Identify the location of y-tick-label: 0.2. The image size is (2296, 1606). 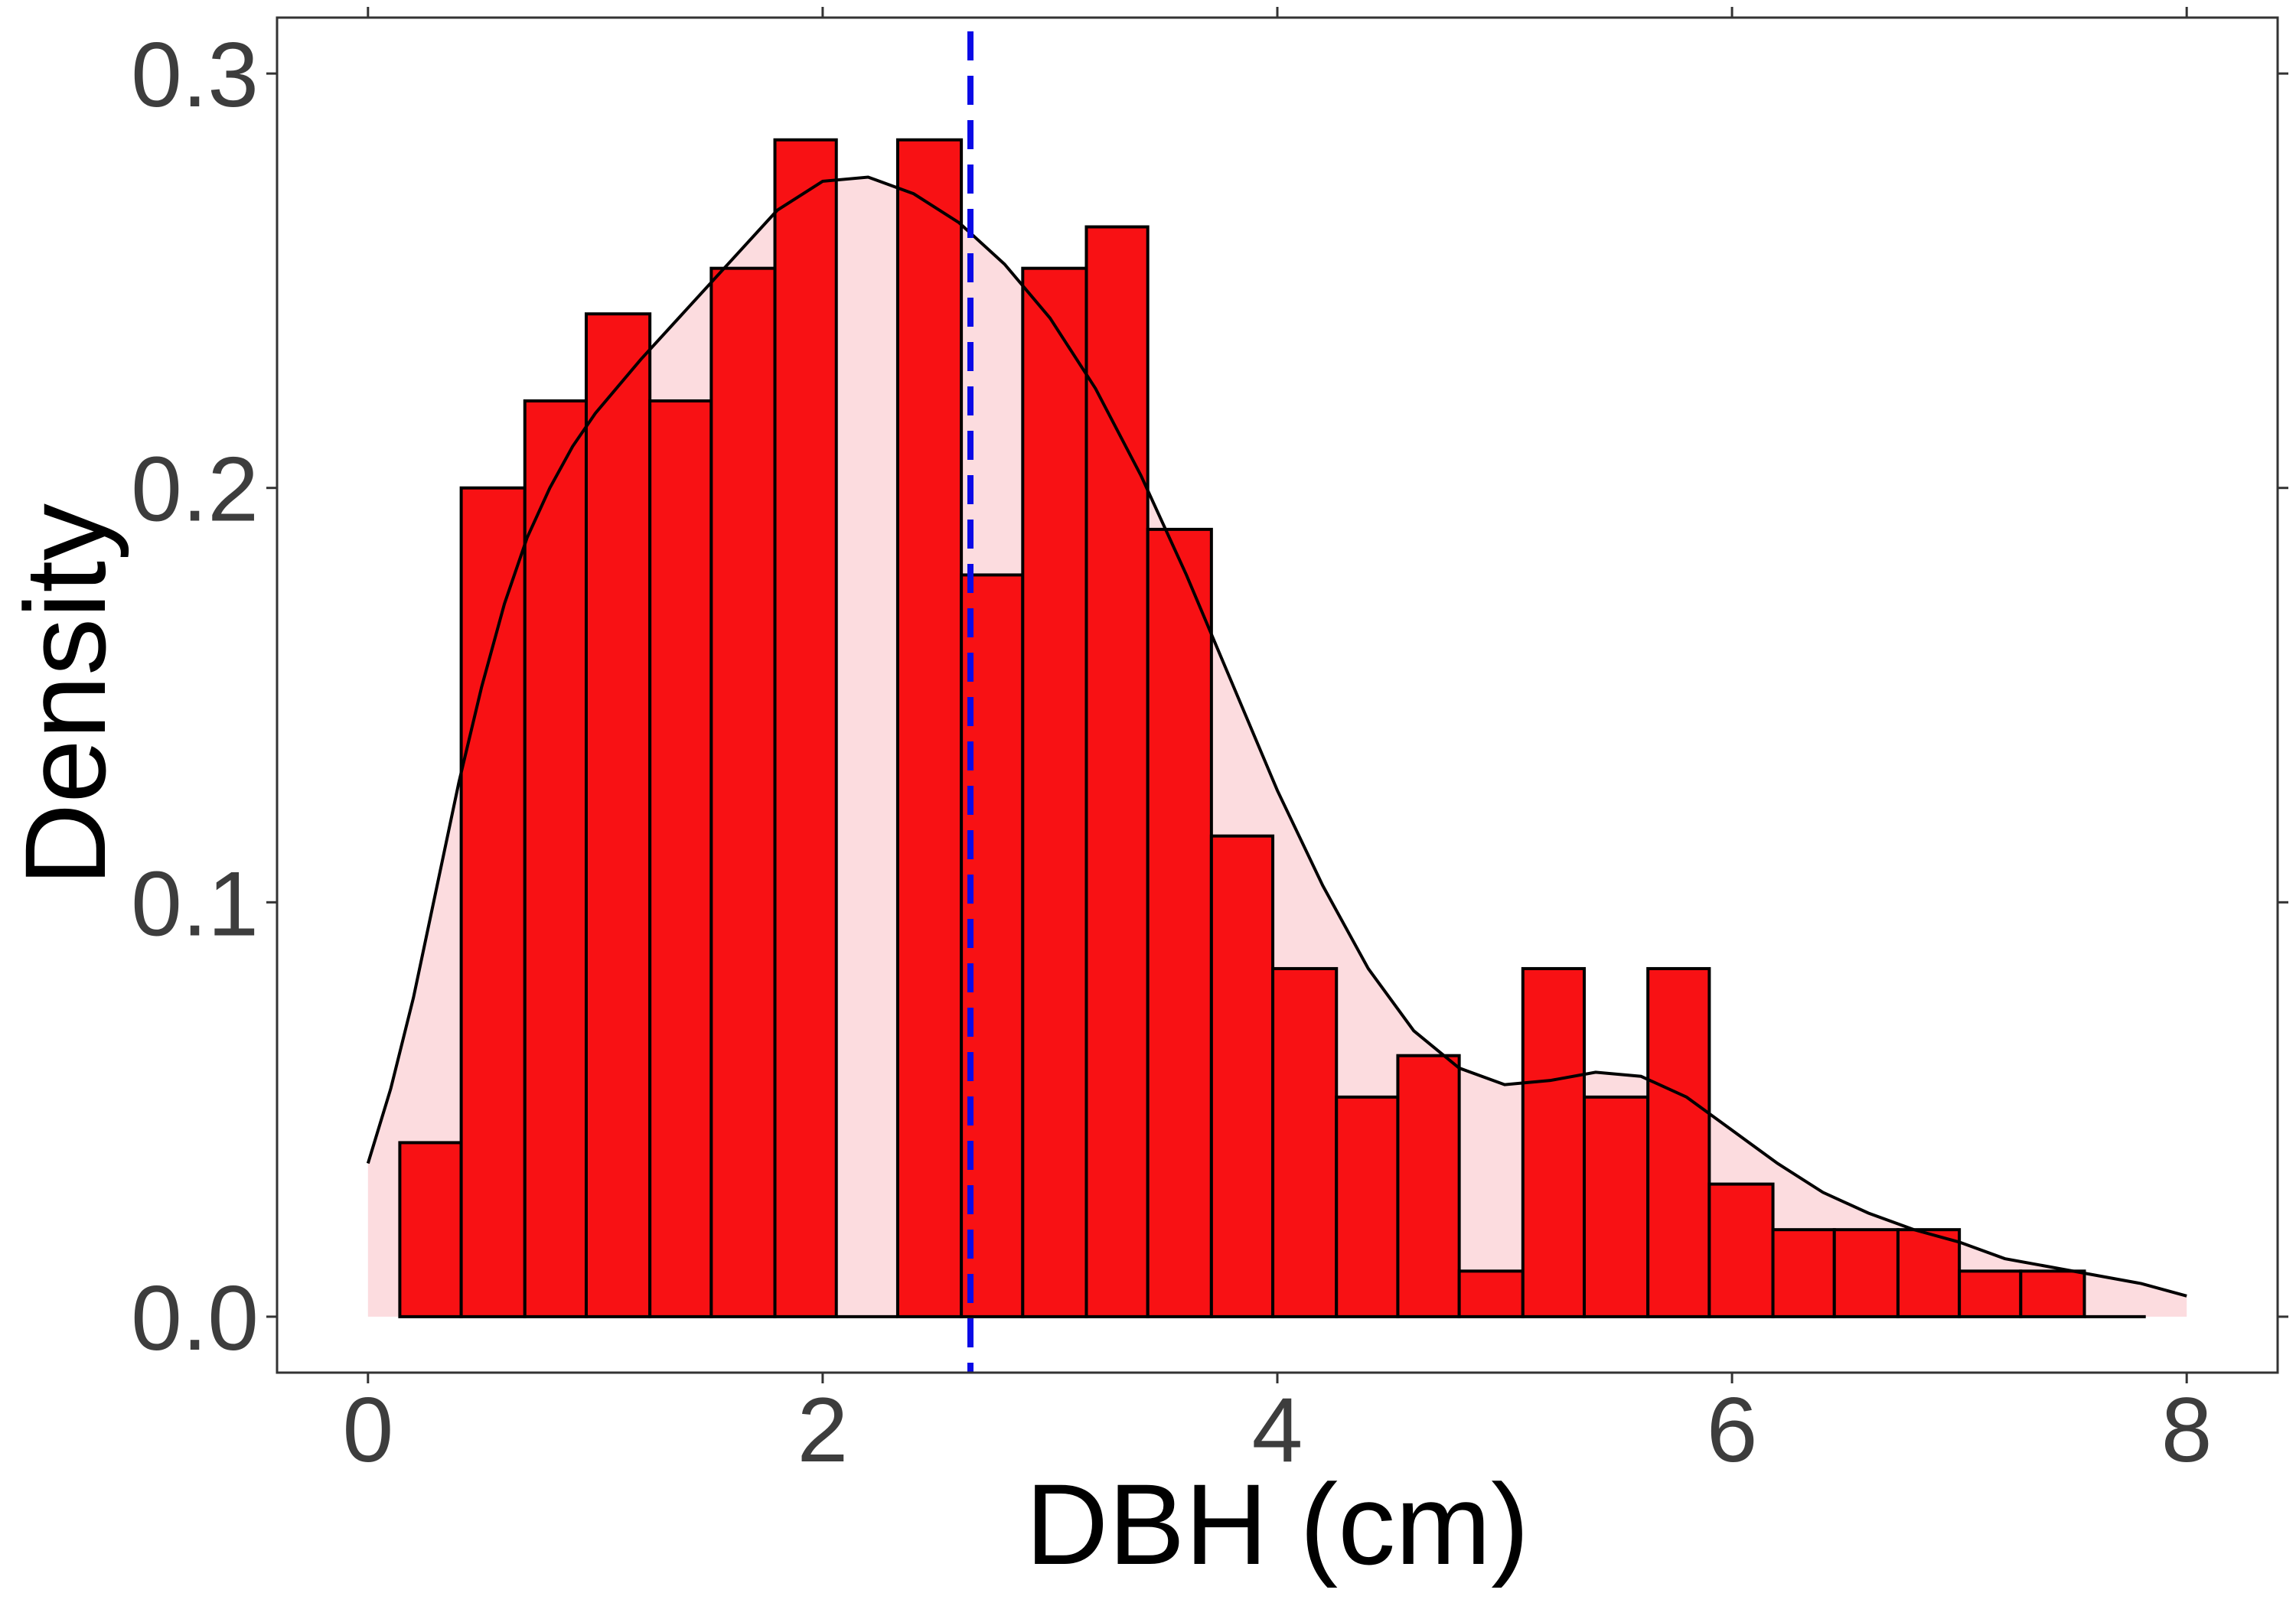
(195, 489).